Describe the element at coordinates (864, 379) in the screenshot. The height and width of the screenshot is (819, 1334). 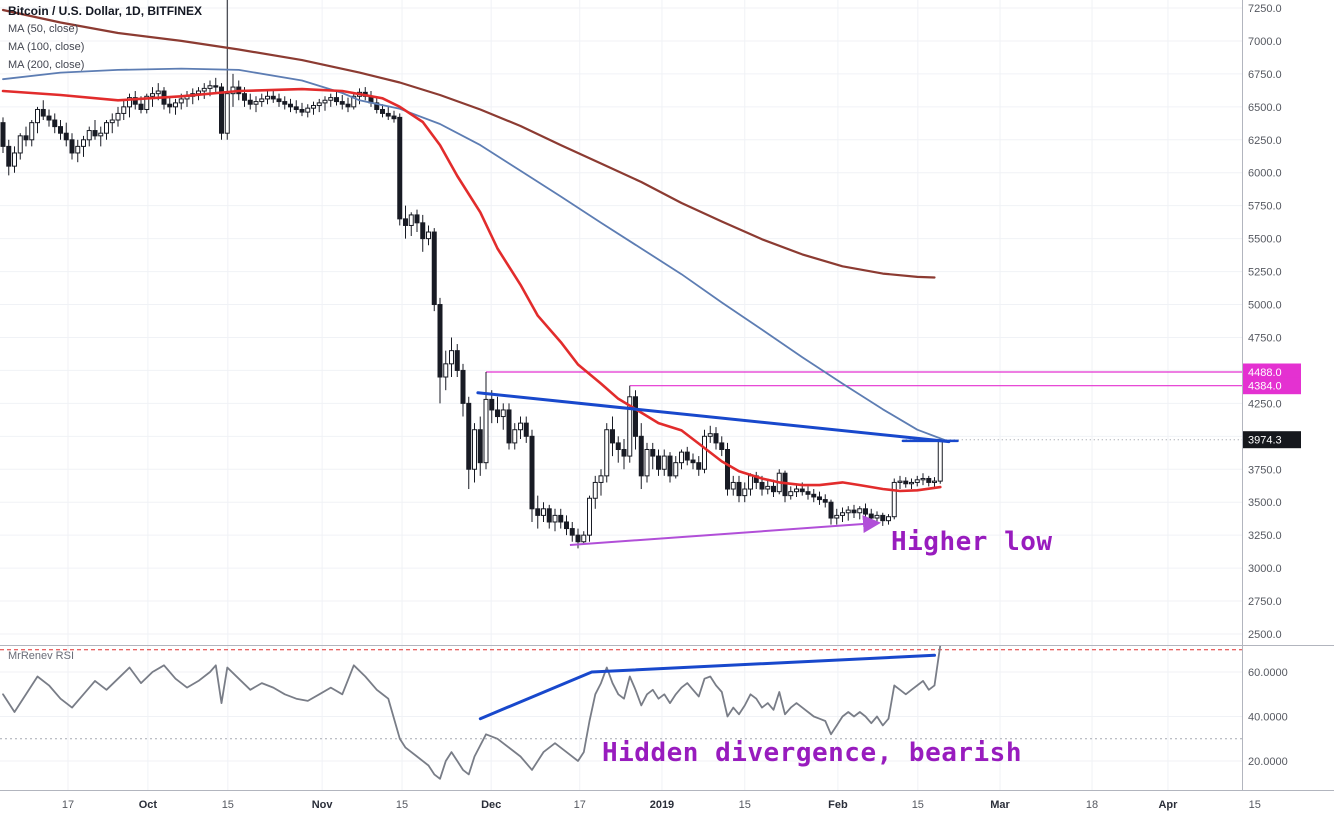
I see `horizontal-price-lines` at that location.